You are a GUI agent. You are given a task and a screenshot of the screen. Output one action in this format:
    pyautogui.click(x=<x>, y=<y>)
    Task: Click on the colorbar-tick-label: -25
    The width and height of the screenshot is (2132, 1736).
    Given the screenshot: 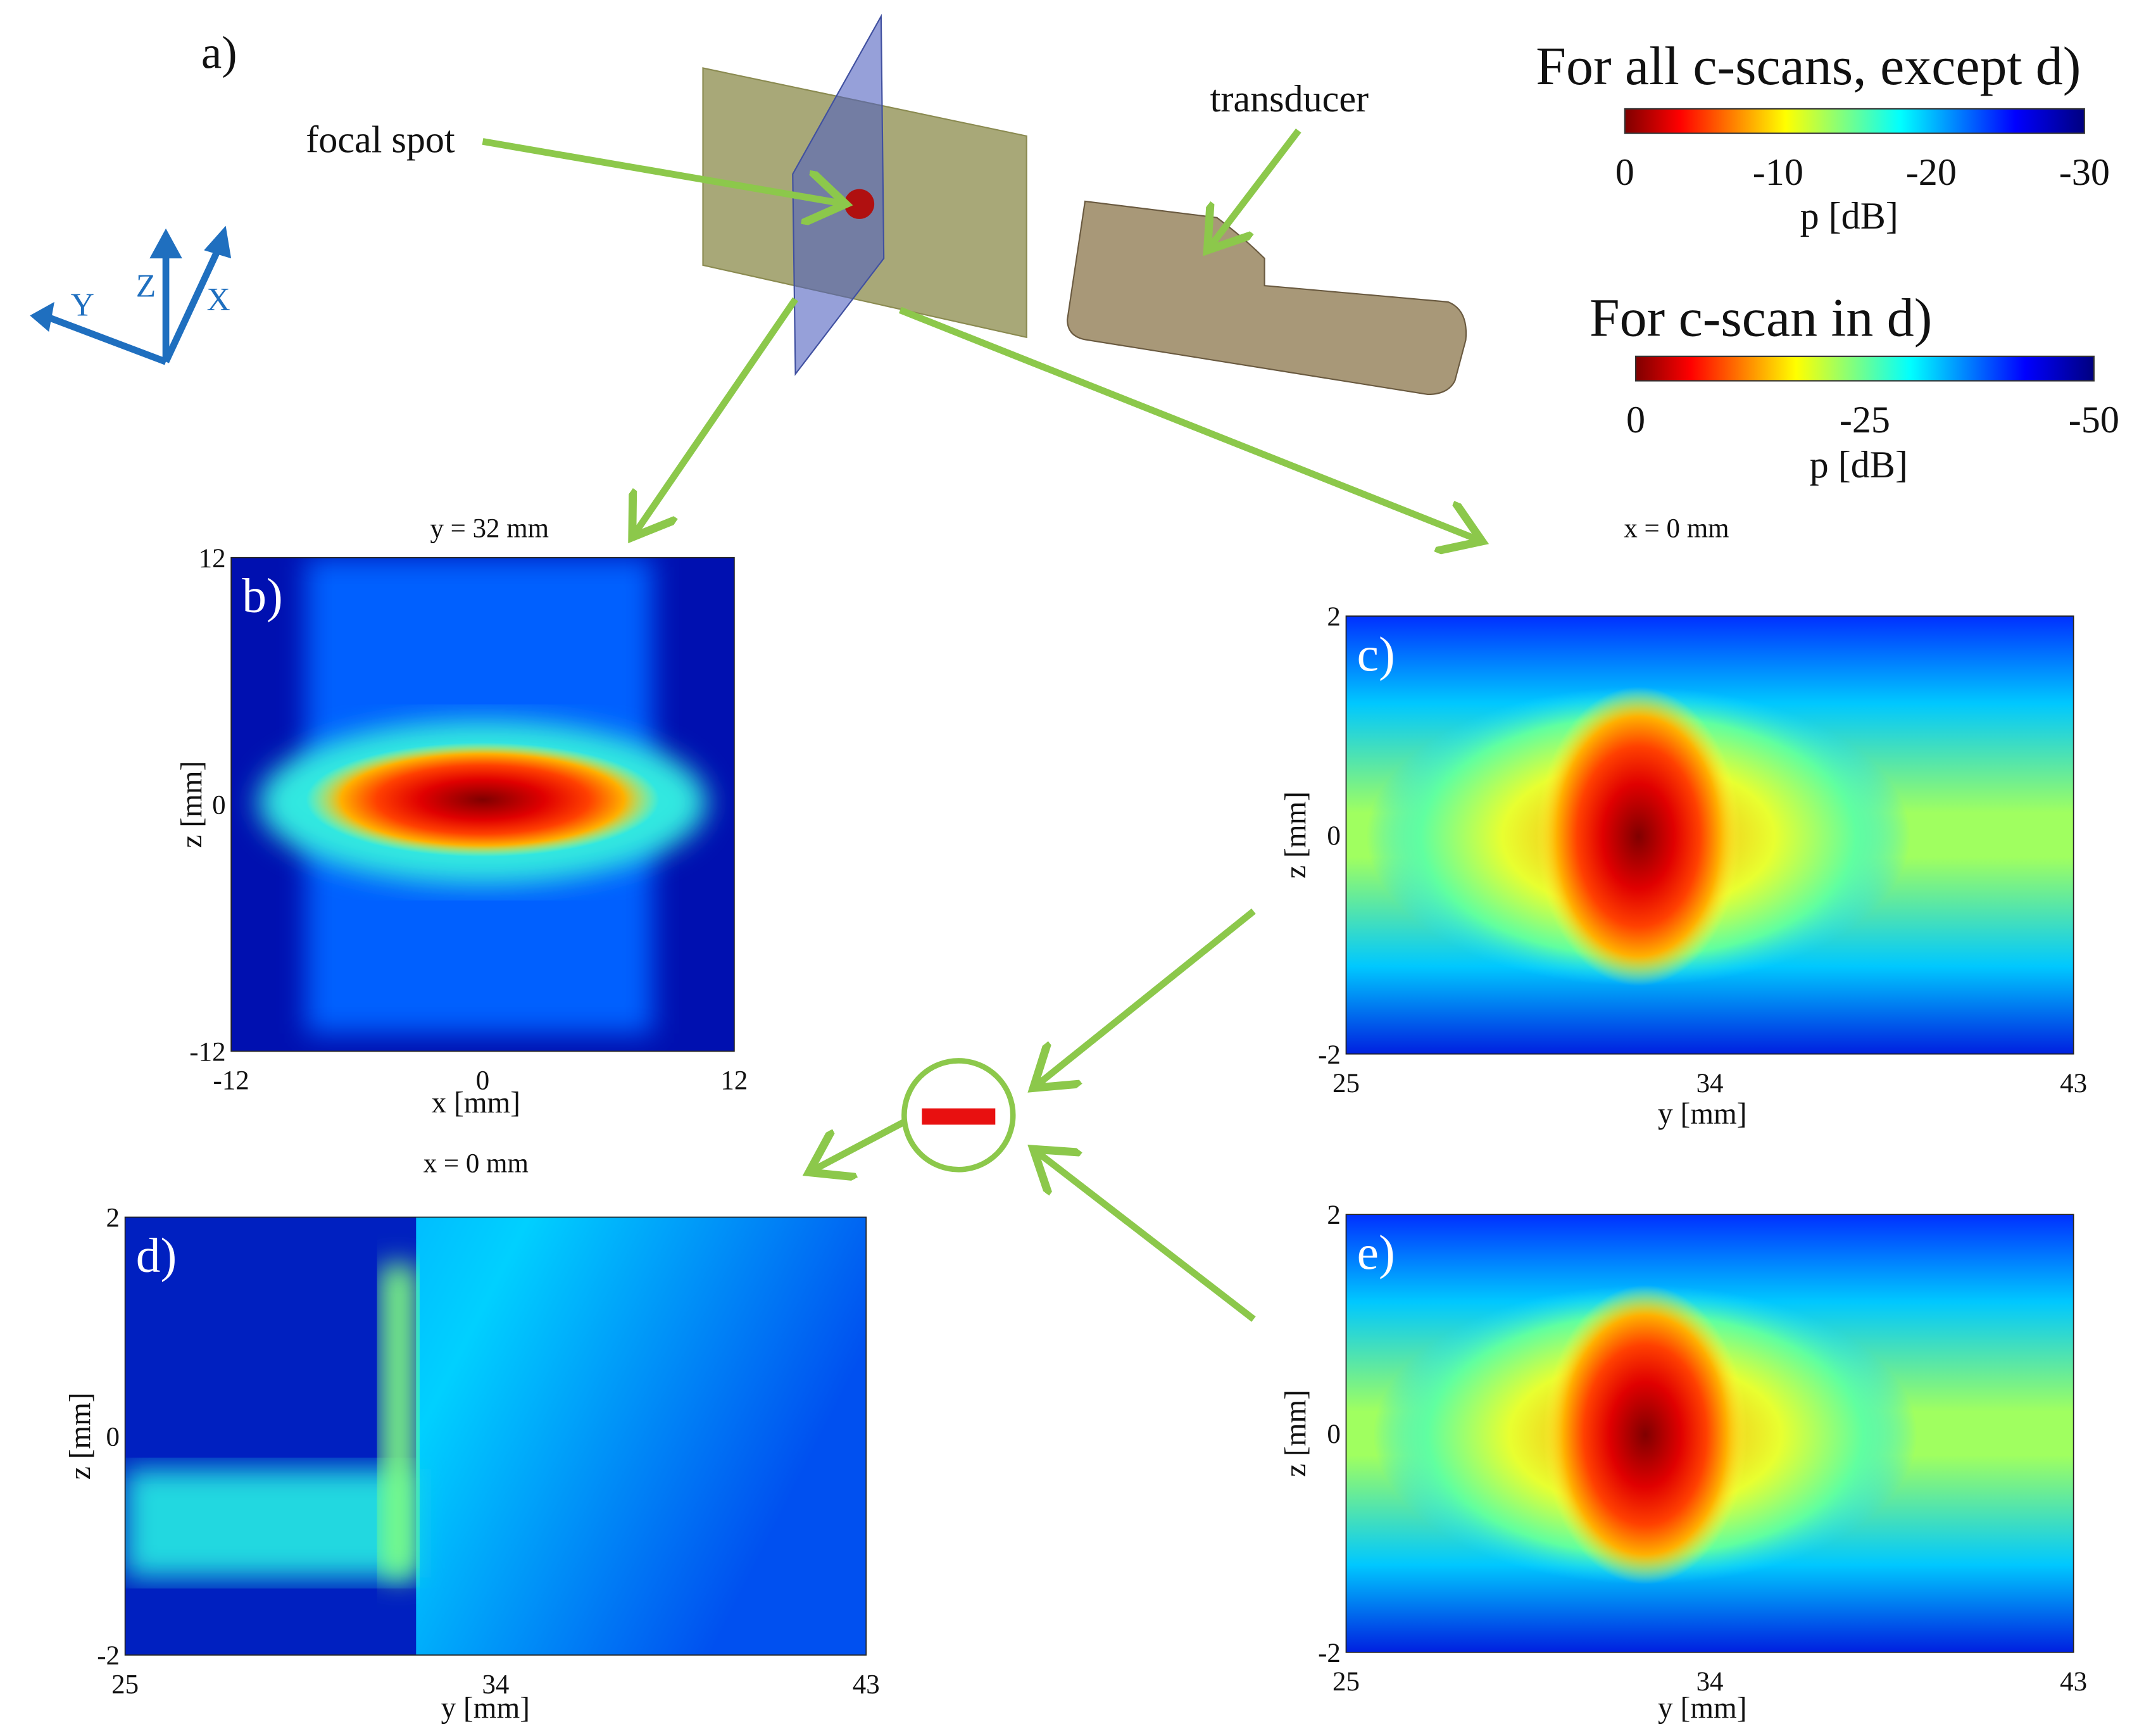 What is the action you would take?
    pyautogui.click(x=1865, y=420)
    